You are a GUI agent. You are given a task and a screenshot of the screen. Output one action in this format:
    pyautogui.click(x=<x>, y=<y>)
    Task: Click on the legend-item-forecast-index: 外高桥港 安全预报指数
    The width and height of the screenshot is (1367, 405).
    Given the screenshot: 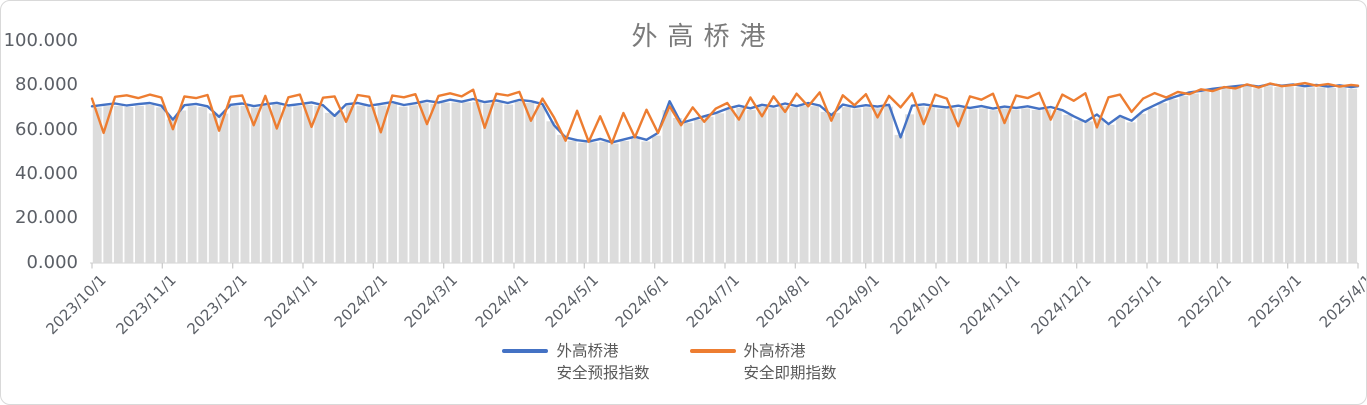 What is the action you would take?
    pyautogui.click(x=576, y=362)
    